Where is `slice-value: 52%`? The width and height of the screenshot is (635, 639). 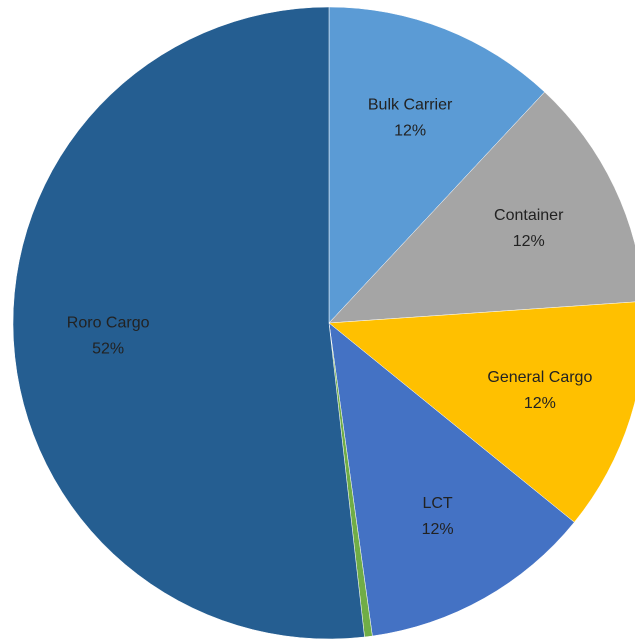
slice-value: 52% is located at coordinates (108, 349).